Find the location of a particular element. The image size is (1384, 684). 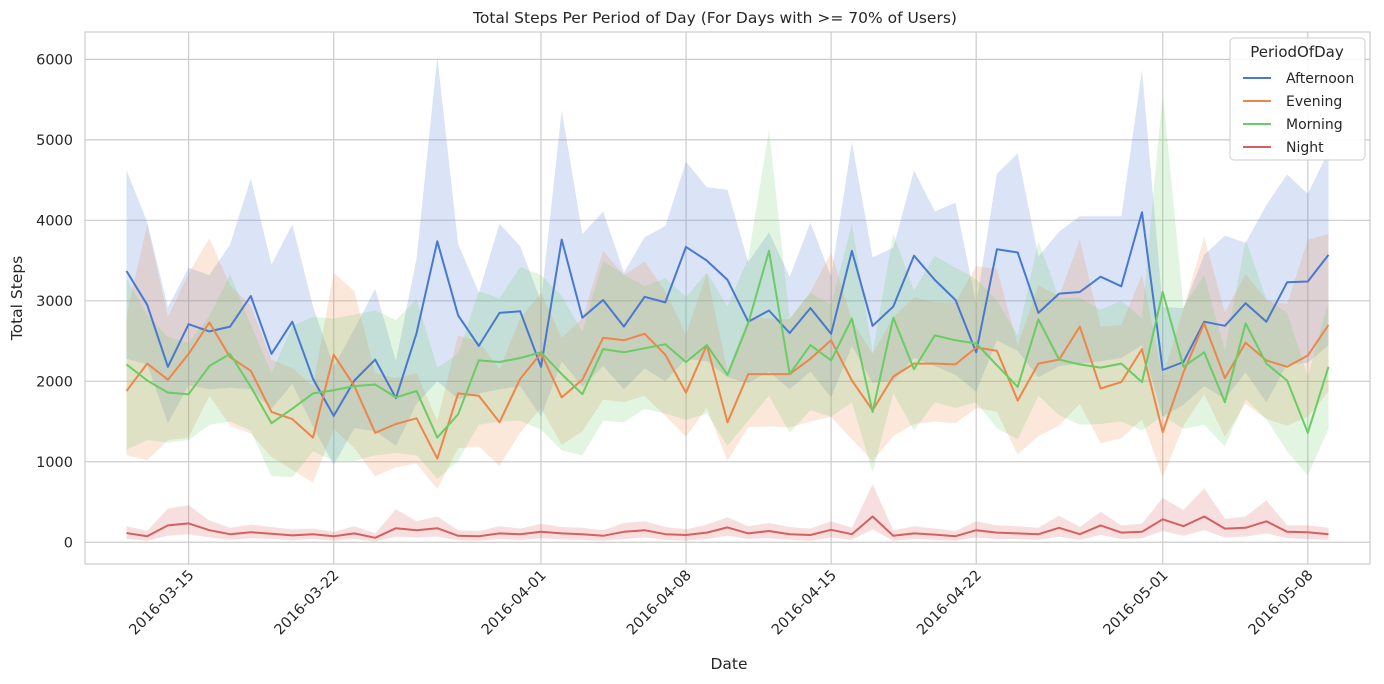

legend-label-morning: Morning is located at coordinates (1314, 125).